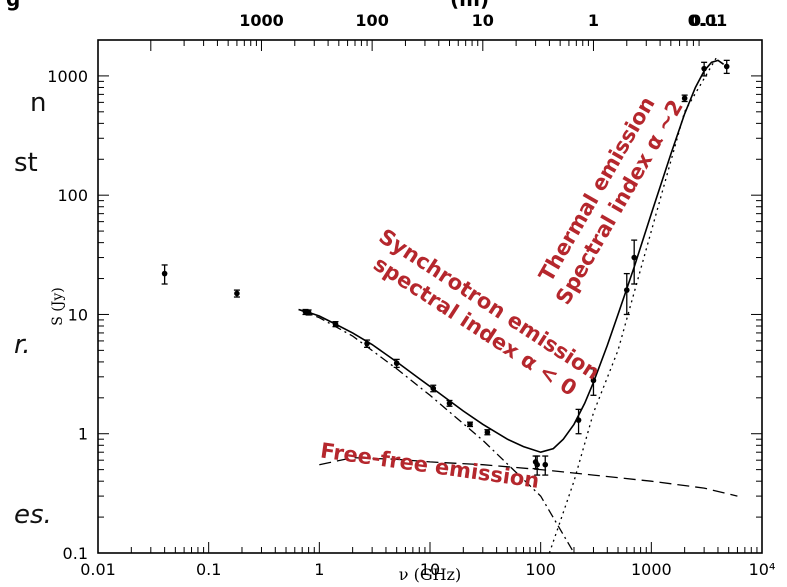 Image resolution: width=787 pixels, height=587 pixels. I want to click on slide-text-fragment: r., so click(22, 345).